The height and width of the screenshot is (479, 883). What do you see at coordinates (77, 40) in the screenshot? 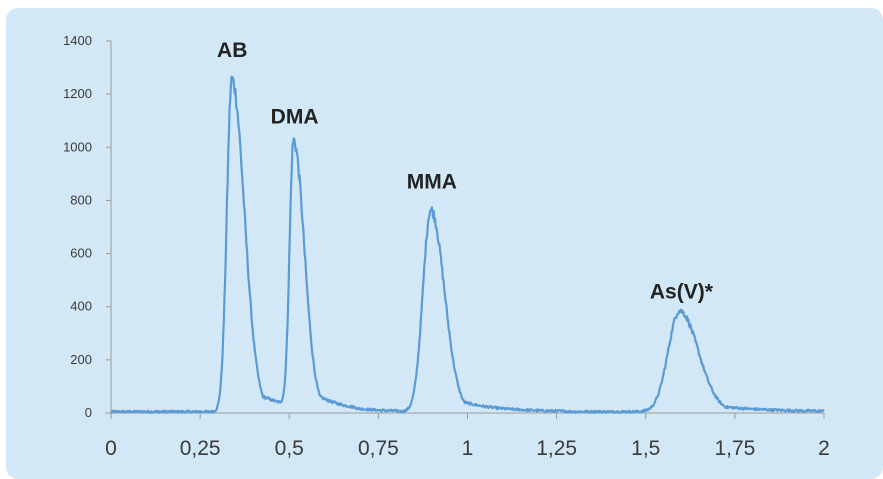
I see `y-tick-label: 1400` at bounding box center [77, 40].